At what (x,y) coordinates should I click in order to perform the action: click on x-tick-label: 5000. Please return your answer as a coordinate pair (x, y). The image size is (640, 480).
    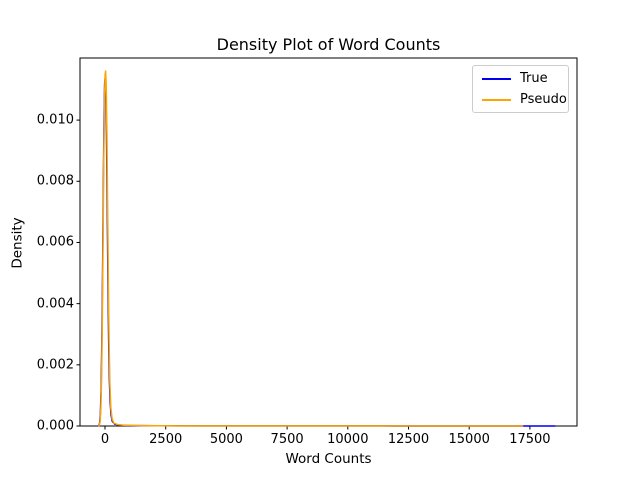
    Looking at the image, I should click on (226, 439).